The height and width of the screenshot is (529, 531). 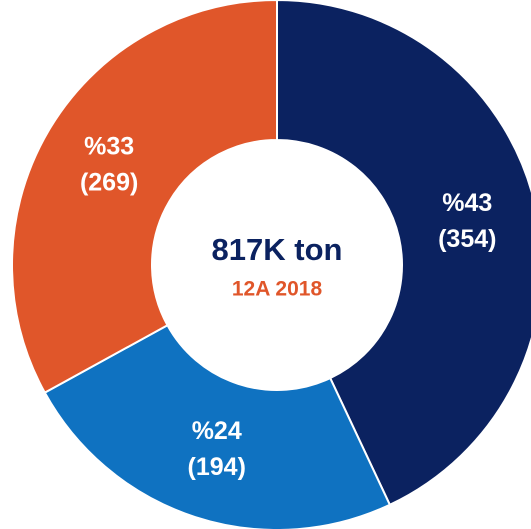 What do you see at coordinates (217, 431) in the screenshot?
I see `value-label: %24` at bounding box center [217, 431].